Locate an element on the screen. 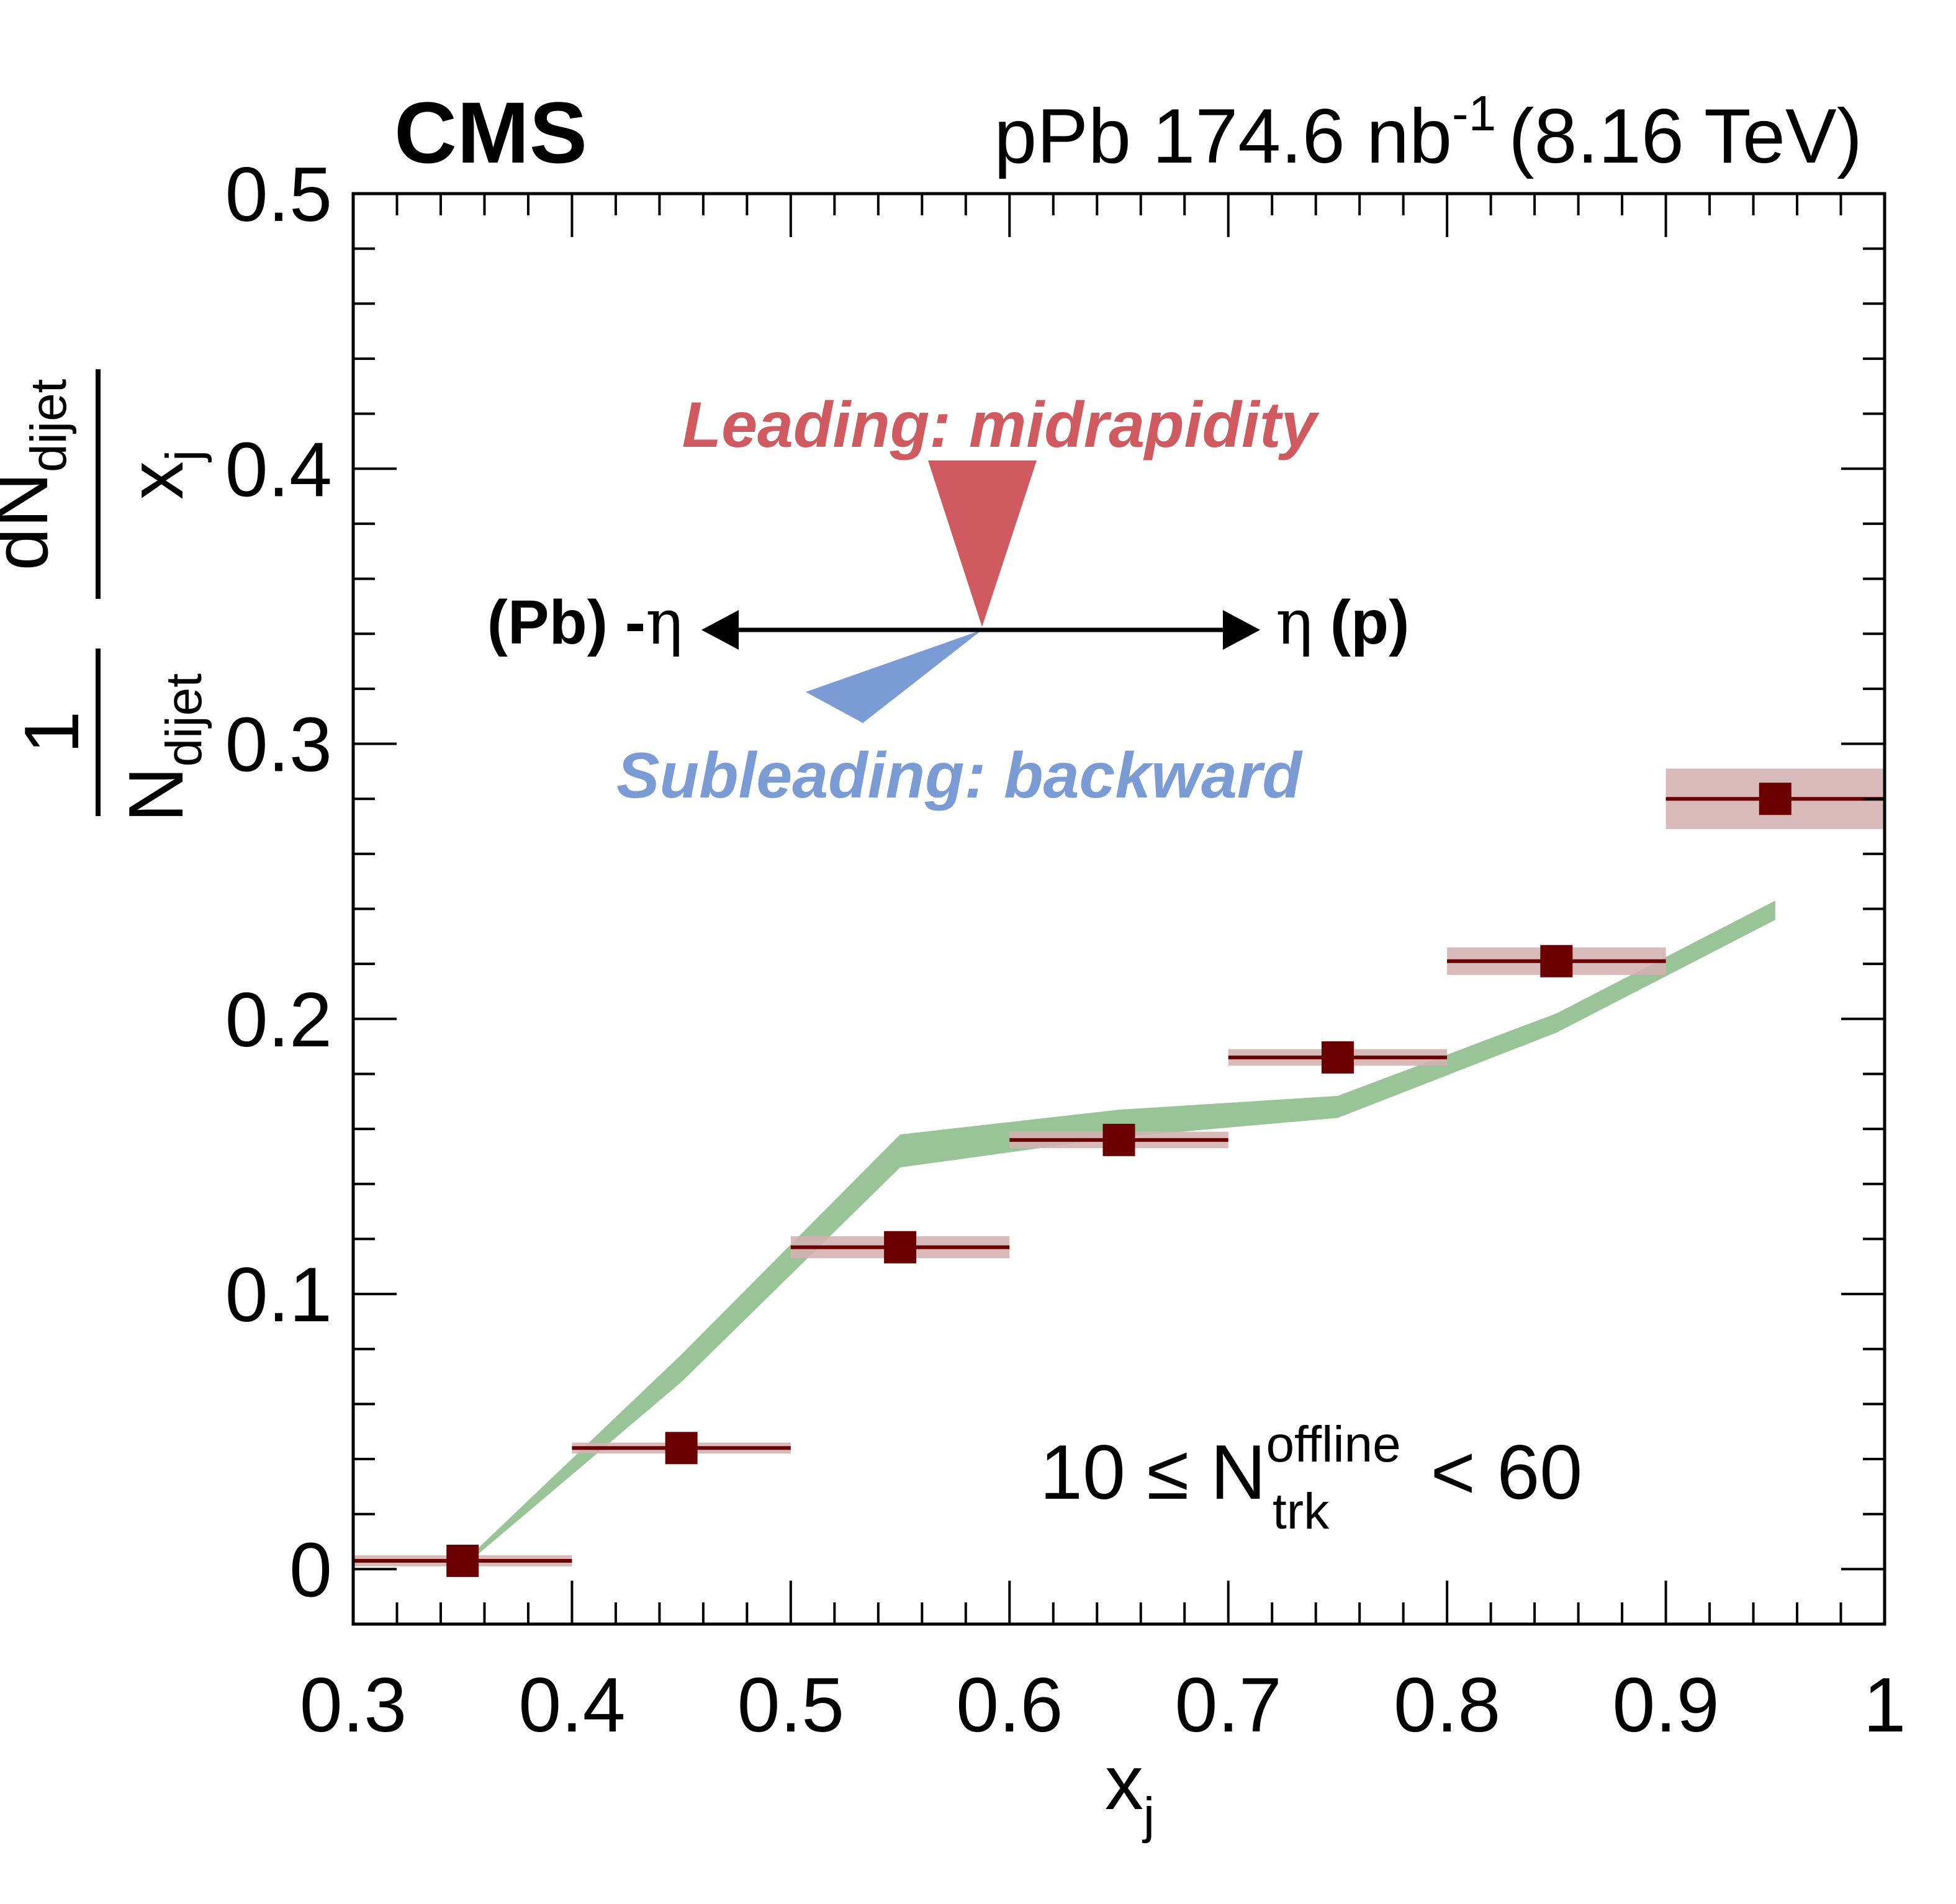 Image resolution: width=1956 pixels, height=1904 pixels. eta-axis-left-arrowhead is located at coordinates (720, 630).